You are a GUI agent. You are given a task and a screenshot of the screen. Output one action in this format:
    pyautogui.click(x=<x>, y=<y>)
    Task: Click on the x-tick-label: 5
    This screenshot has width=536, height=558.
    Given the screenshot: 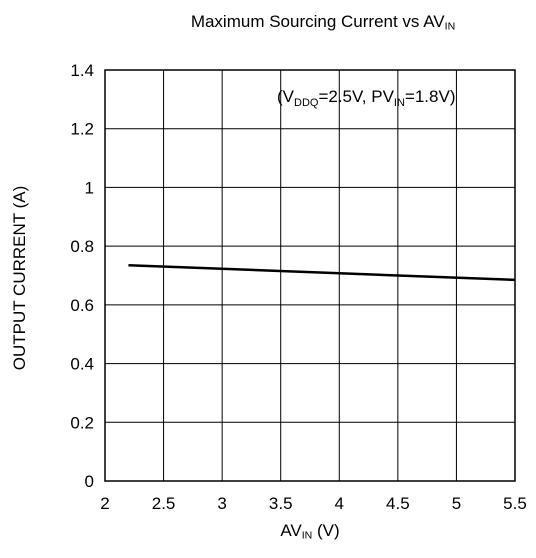 What is the action you would take?
    pyautogui.click(x=456, y=503)
    